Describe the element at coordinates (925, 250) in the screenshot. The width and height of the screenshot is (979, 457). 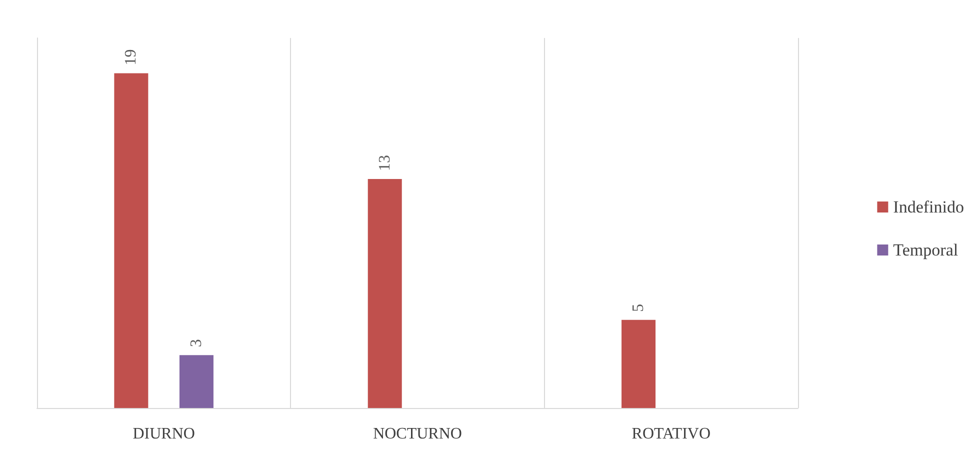
I see `legend-label: Temporal` at that location.